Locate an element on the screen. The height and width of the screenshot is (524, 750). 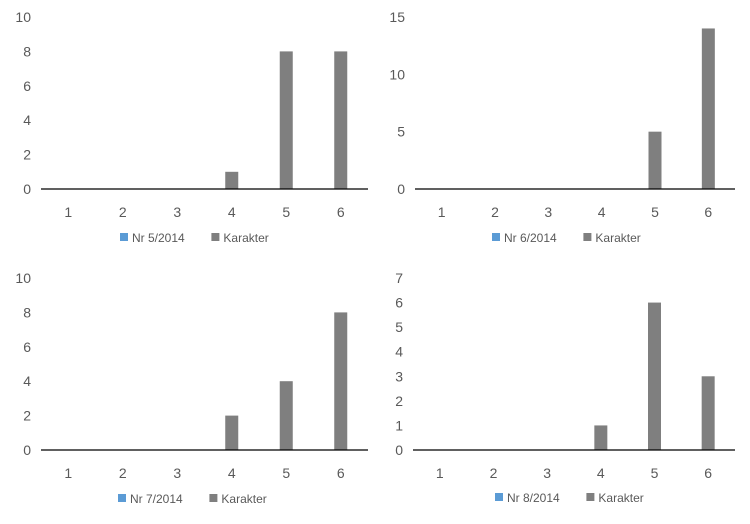
legend-label: Nr 8/2014 is located at coordinates (533, 498).